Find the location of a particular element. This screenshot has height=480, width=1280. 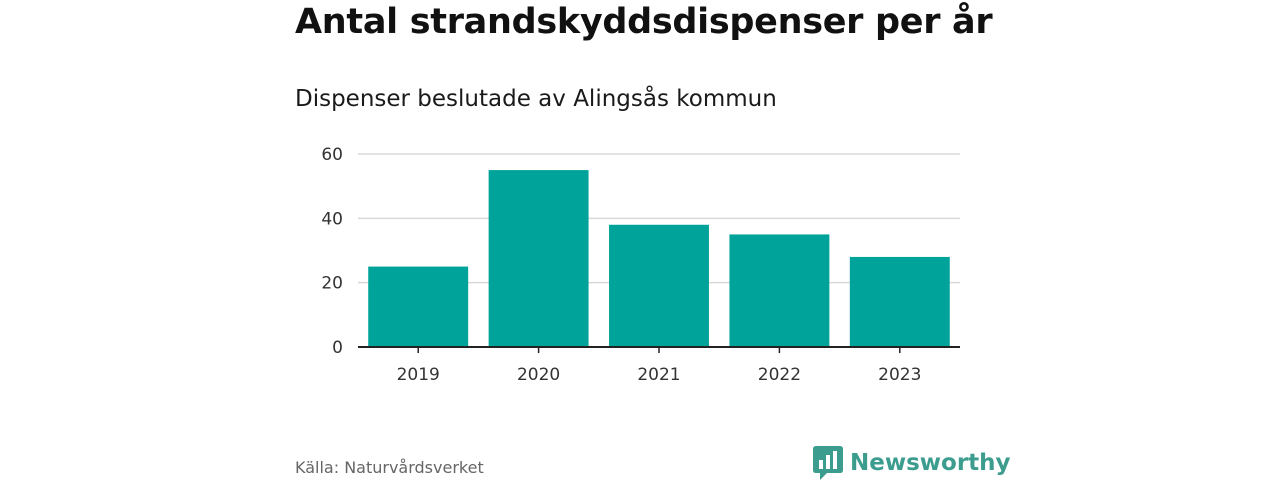

y-tick-label: 60 is located at coordinates (332, 155).